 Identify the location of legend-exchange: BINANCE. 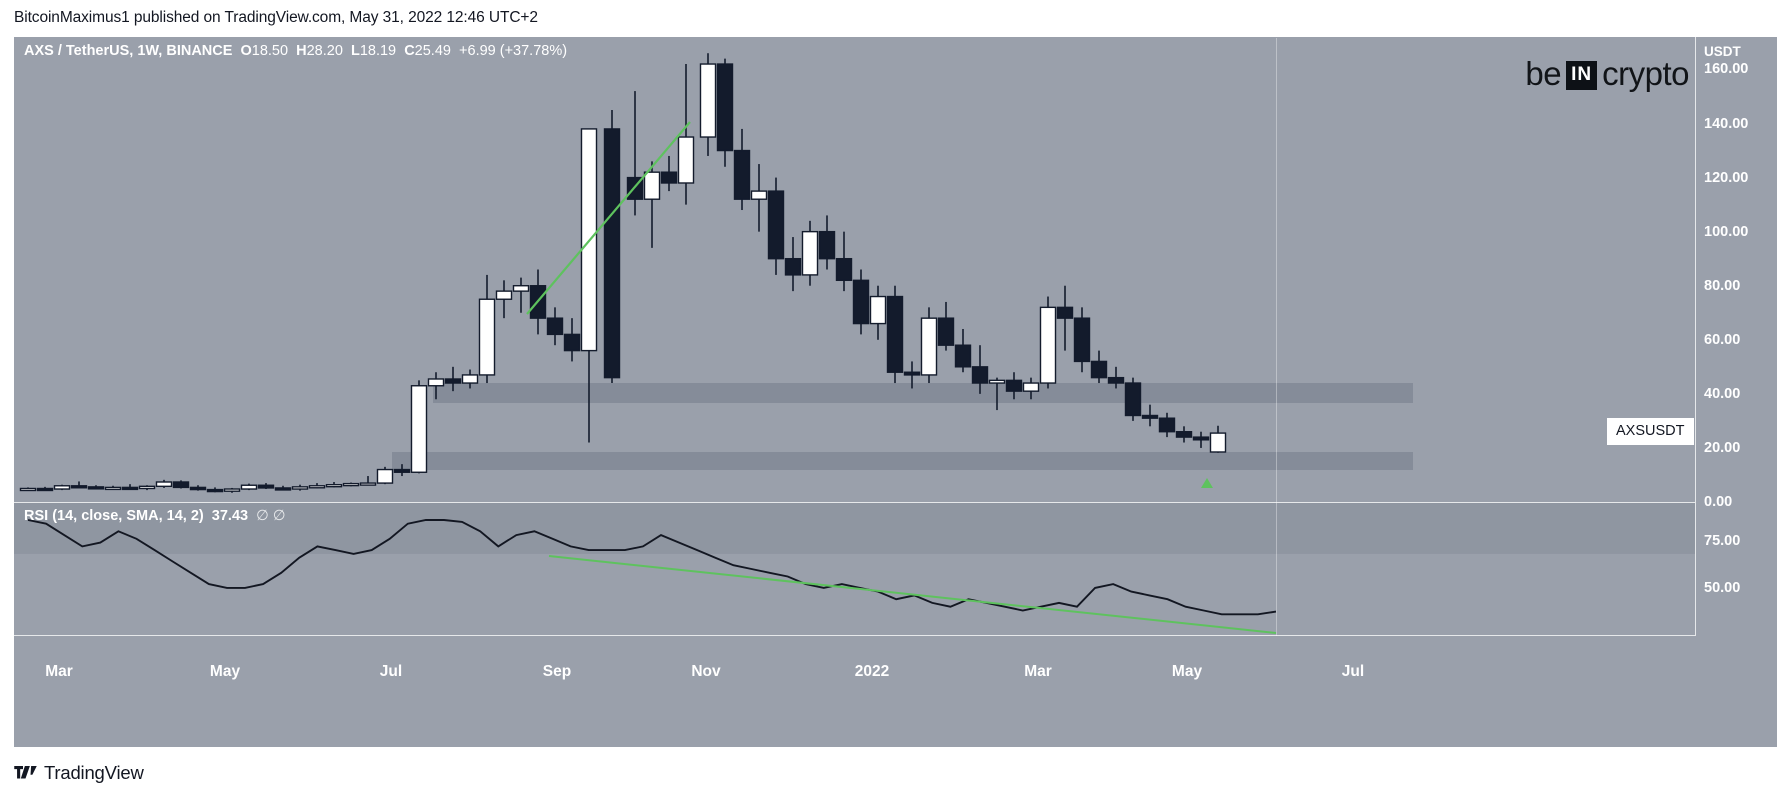
(199, 51).